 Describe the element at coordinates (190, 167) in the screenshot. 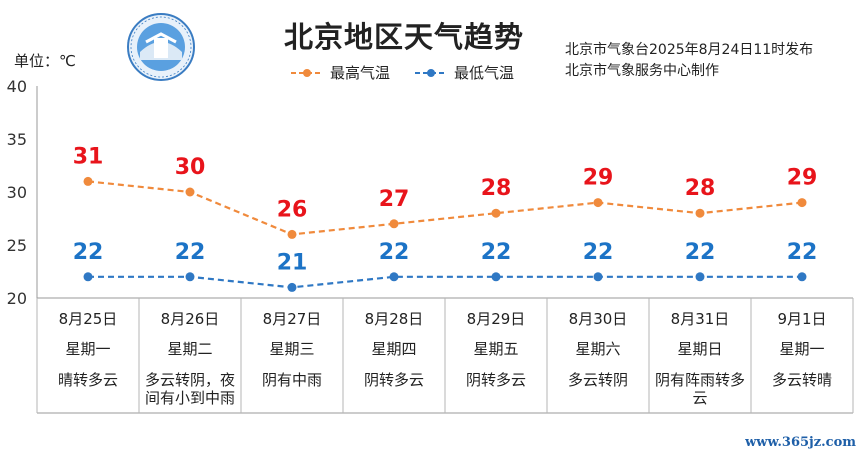

I see `data-label-high: 30` at that location.